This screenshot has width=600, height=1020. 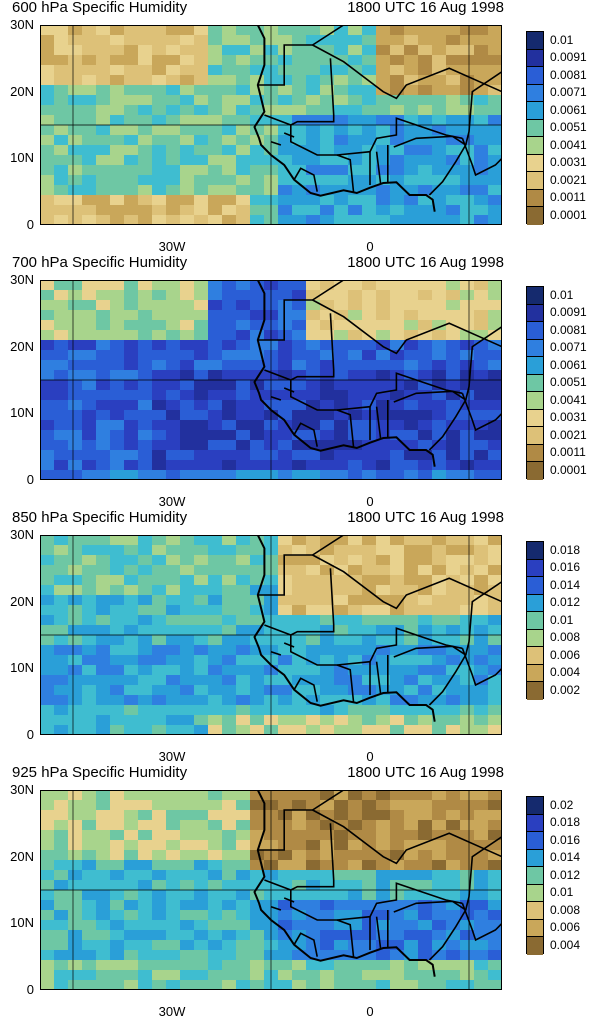 What do you see at coordinates (565, 909) in the screenshot?
I see `colorbar-label: 0.008` at bounding box center [565, 909].